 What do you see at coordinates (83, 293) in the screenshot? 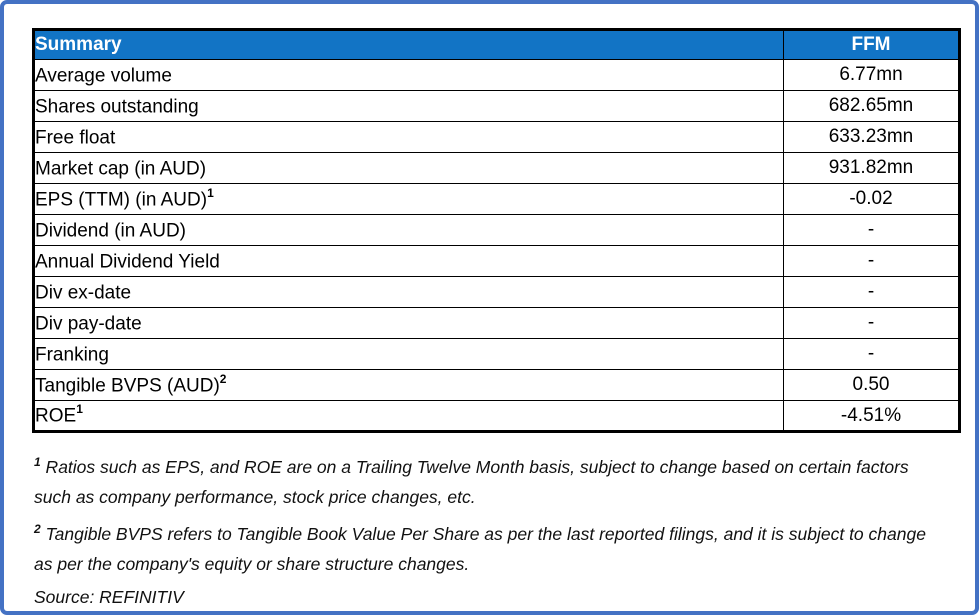
I see `metric-label: Div ex-date` at bounding box center [83, 293].